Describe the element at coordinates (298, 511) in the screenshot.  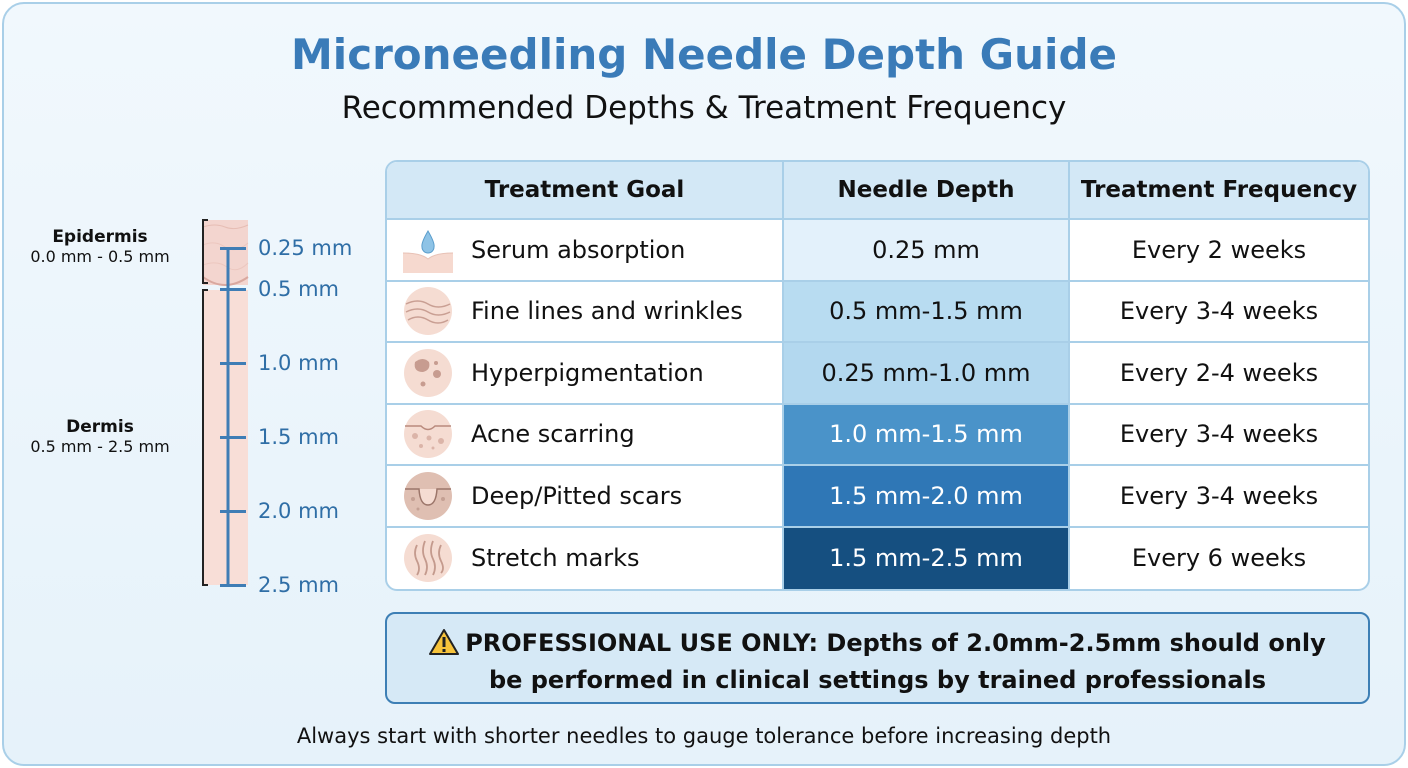
I see `depth-tick-label: 2.0 mm` at that location.